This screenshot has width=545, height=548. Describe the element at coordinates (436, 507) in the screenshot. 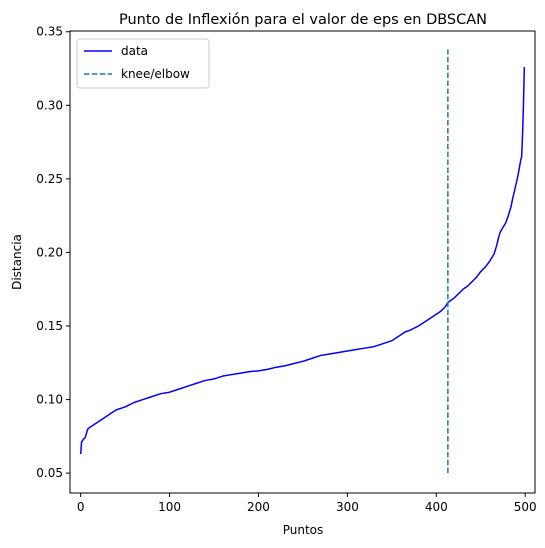

I see `x-tick-label: 400` at that location.